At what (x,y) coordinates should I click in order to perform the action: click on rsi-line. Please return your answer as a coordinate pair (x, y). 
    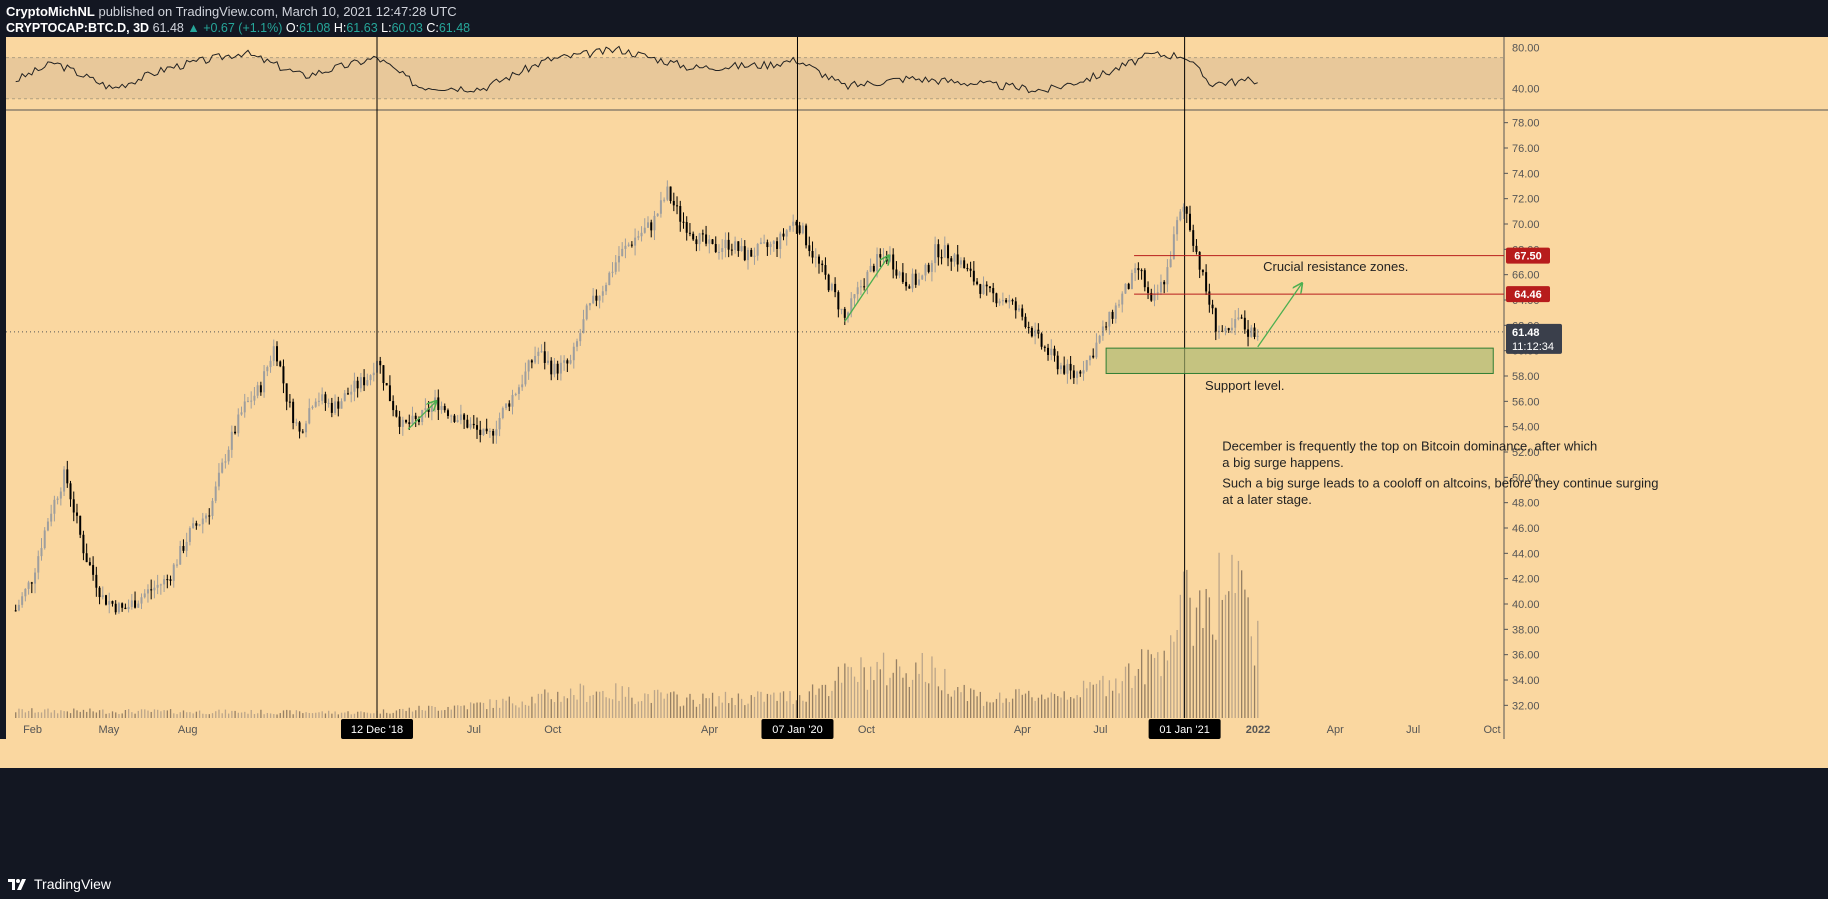
    Looking at the image, I should click on (636, 69).